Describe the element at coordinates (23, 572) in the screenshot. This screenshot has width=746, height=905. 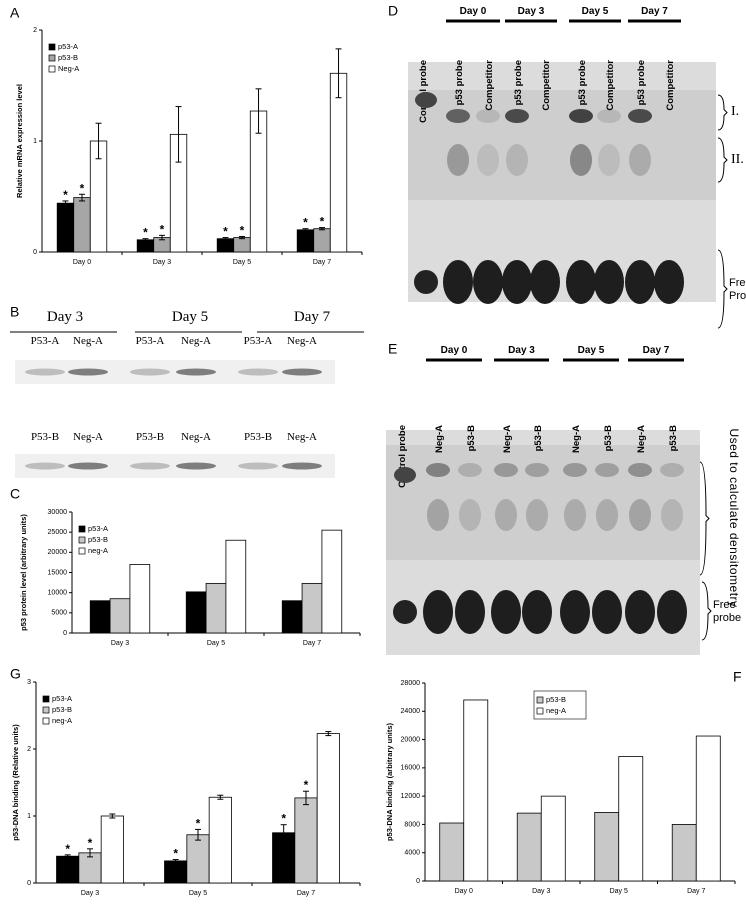
I see `y-axis-label: p53 protein level (arbitrary units)` at that location.